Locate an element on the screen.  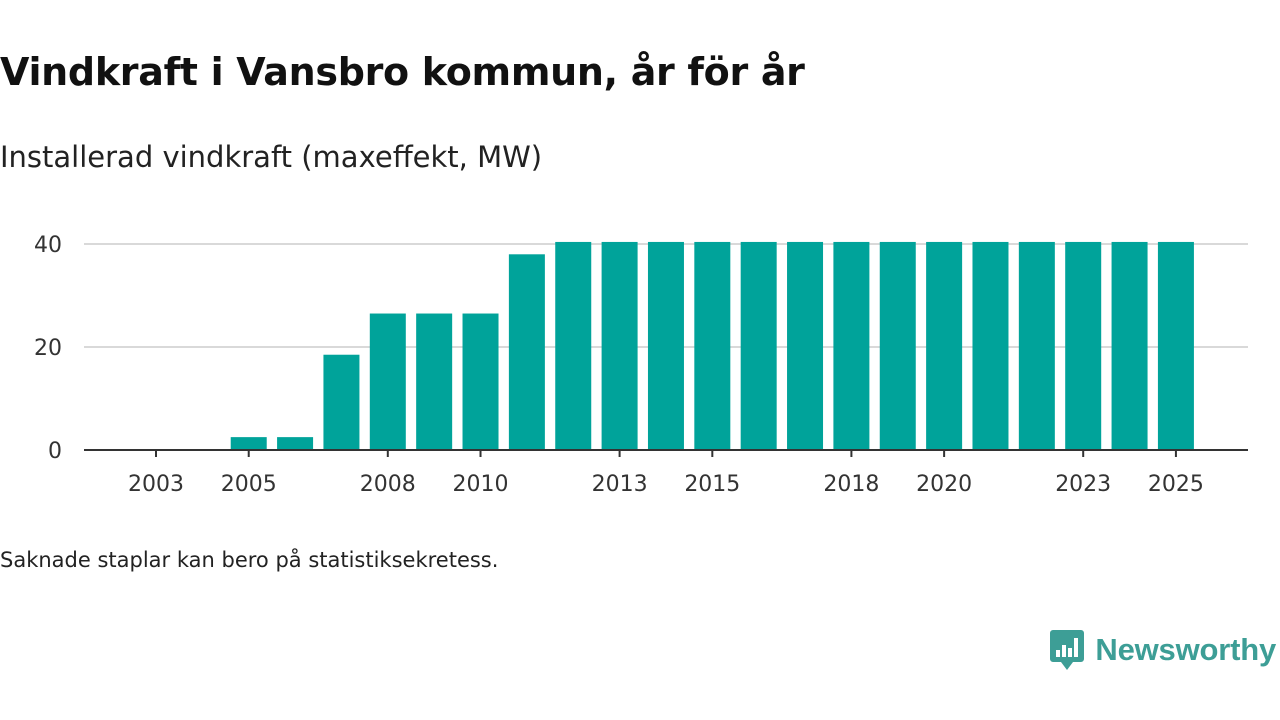
x-tick-label: 2020 is located at coordinates (944, 484).